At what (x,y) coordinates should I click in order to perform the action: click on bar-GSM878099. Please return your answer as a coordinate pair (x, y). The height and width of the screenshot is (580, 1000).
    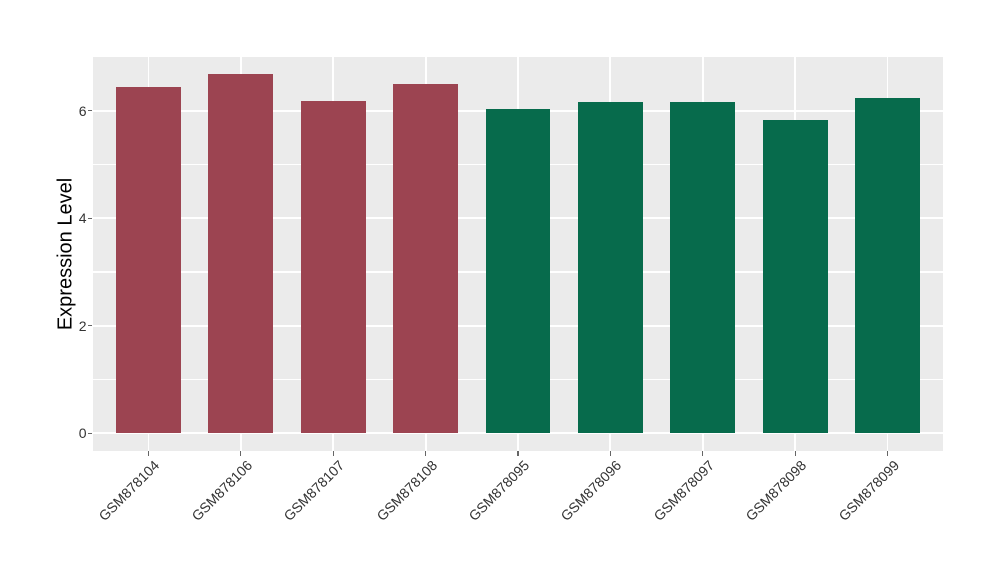
    Looking at the image, I should click on (887, 266).